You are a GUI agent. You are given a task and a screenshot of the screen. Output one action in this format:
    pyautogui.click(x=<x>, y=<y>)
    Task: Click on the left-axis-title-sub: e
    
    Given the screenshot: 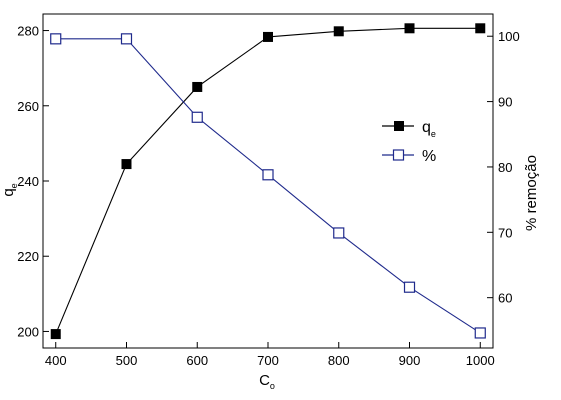 What is the action you would take?
    pyautogui.click(x=14, y=185)
    